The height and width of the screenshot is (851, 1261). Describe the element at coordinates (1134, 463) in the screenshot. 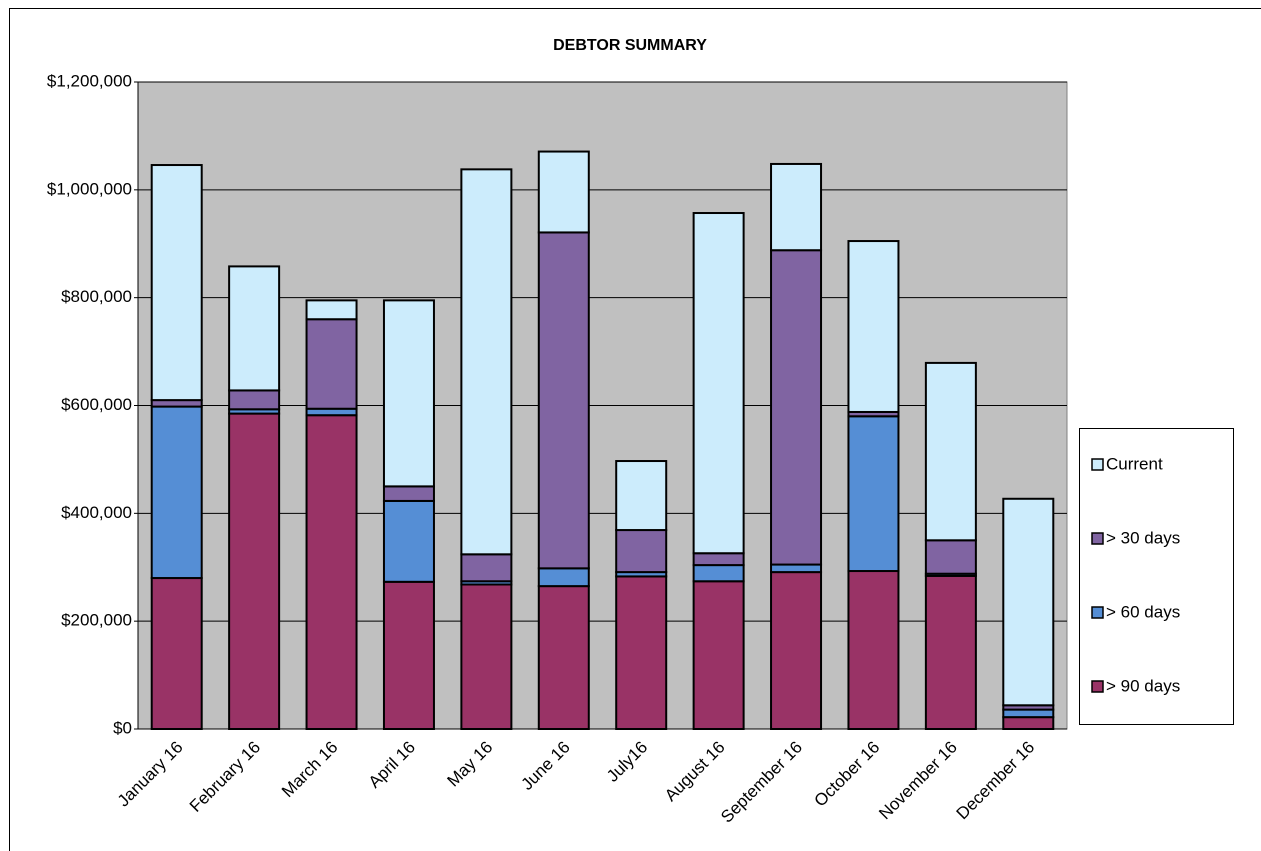

I see `legend-label: Current` at that location.